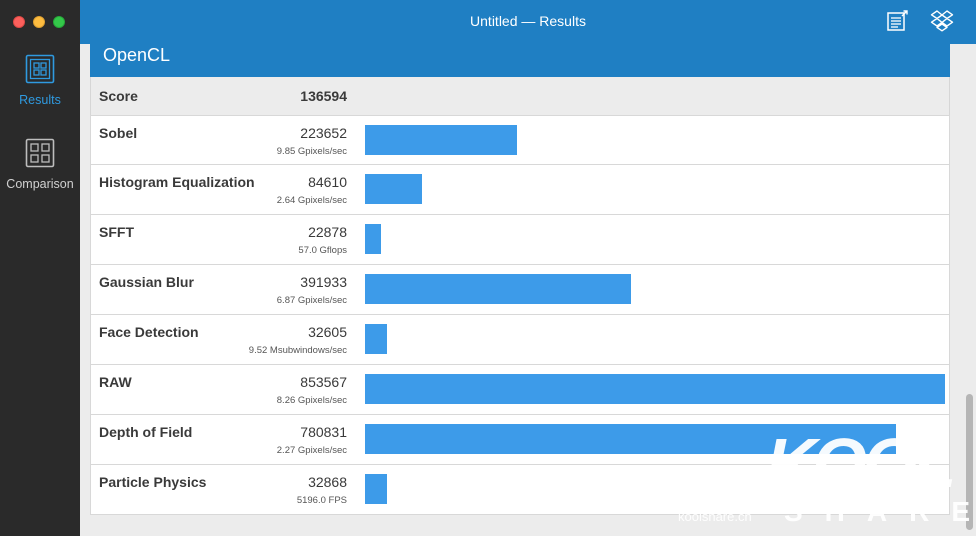 This screenshot has height=536, width=976. What do you see at coordinates (40, 153) in the screenshot?
I see `comparison-icon` at bounding box center [40, 153].